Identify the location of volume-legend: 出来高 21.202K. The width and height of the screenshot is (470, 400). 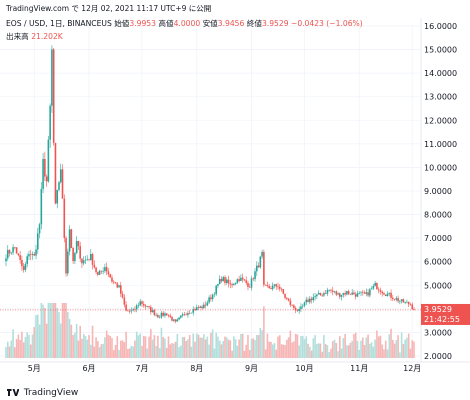
(34, 36).